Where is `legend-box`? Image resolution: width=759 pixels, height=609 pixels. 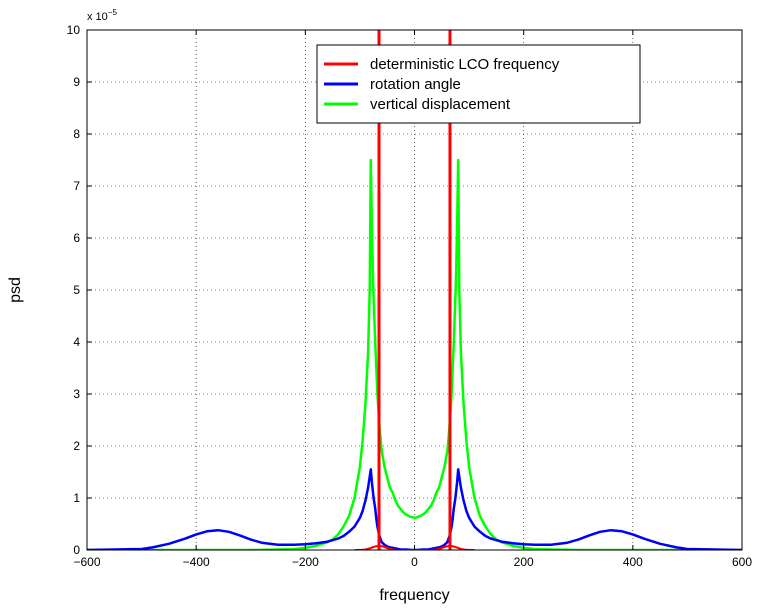
legend-box is located at coordinates (478, 84).